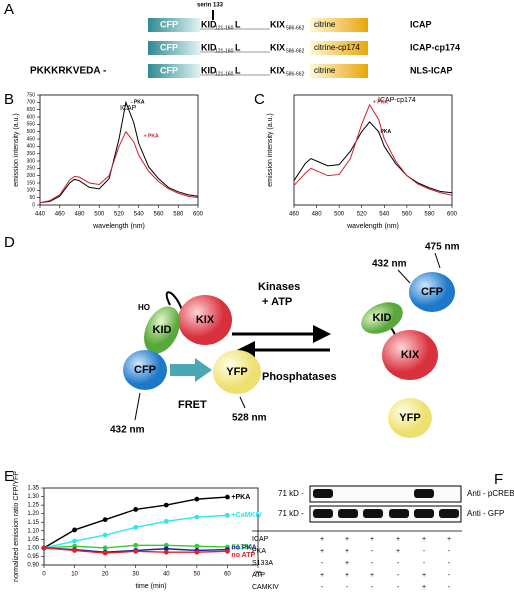 The image size is (514, 597). What do you see at coordinates (249, 418) in the screenshot?
I see `emission-label: 528 nm` at bounding box center [249, 418].